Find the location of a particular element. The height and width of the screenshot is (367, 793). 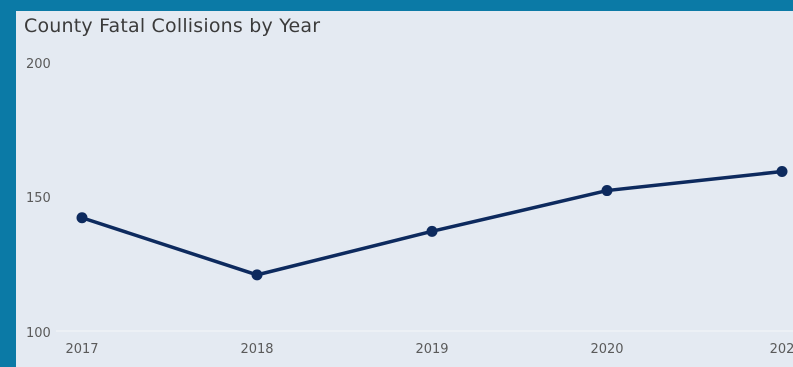

x-tick-label: 2018 is located at coordinates (256, 349).